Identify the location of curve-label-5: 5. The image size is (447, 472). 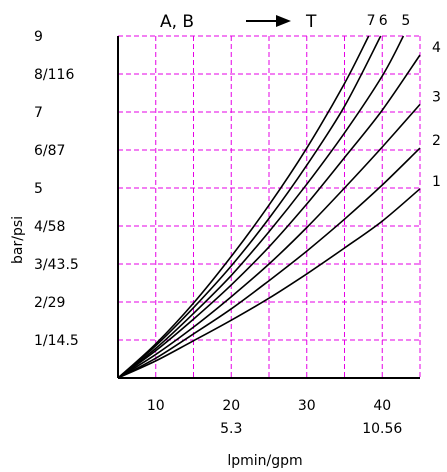
(405, 21).